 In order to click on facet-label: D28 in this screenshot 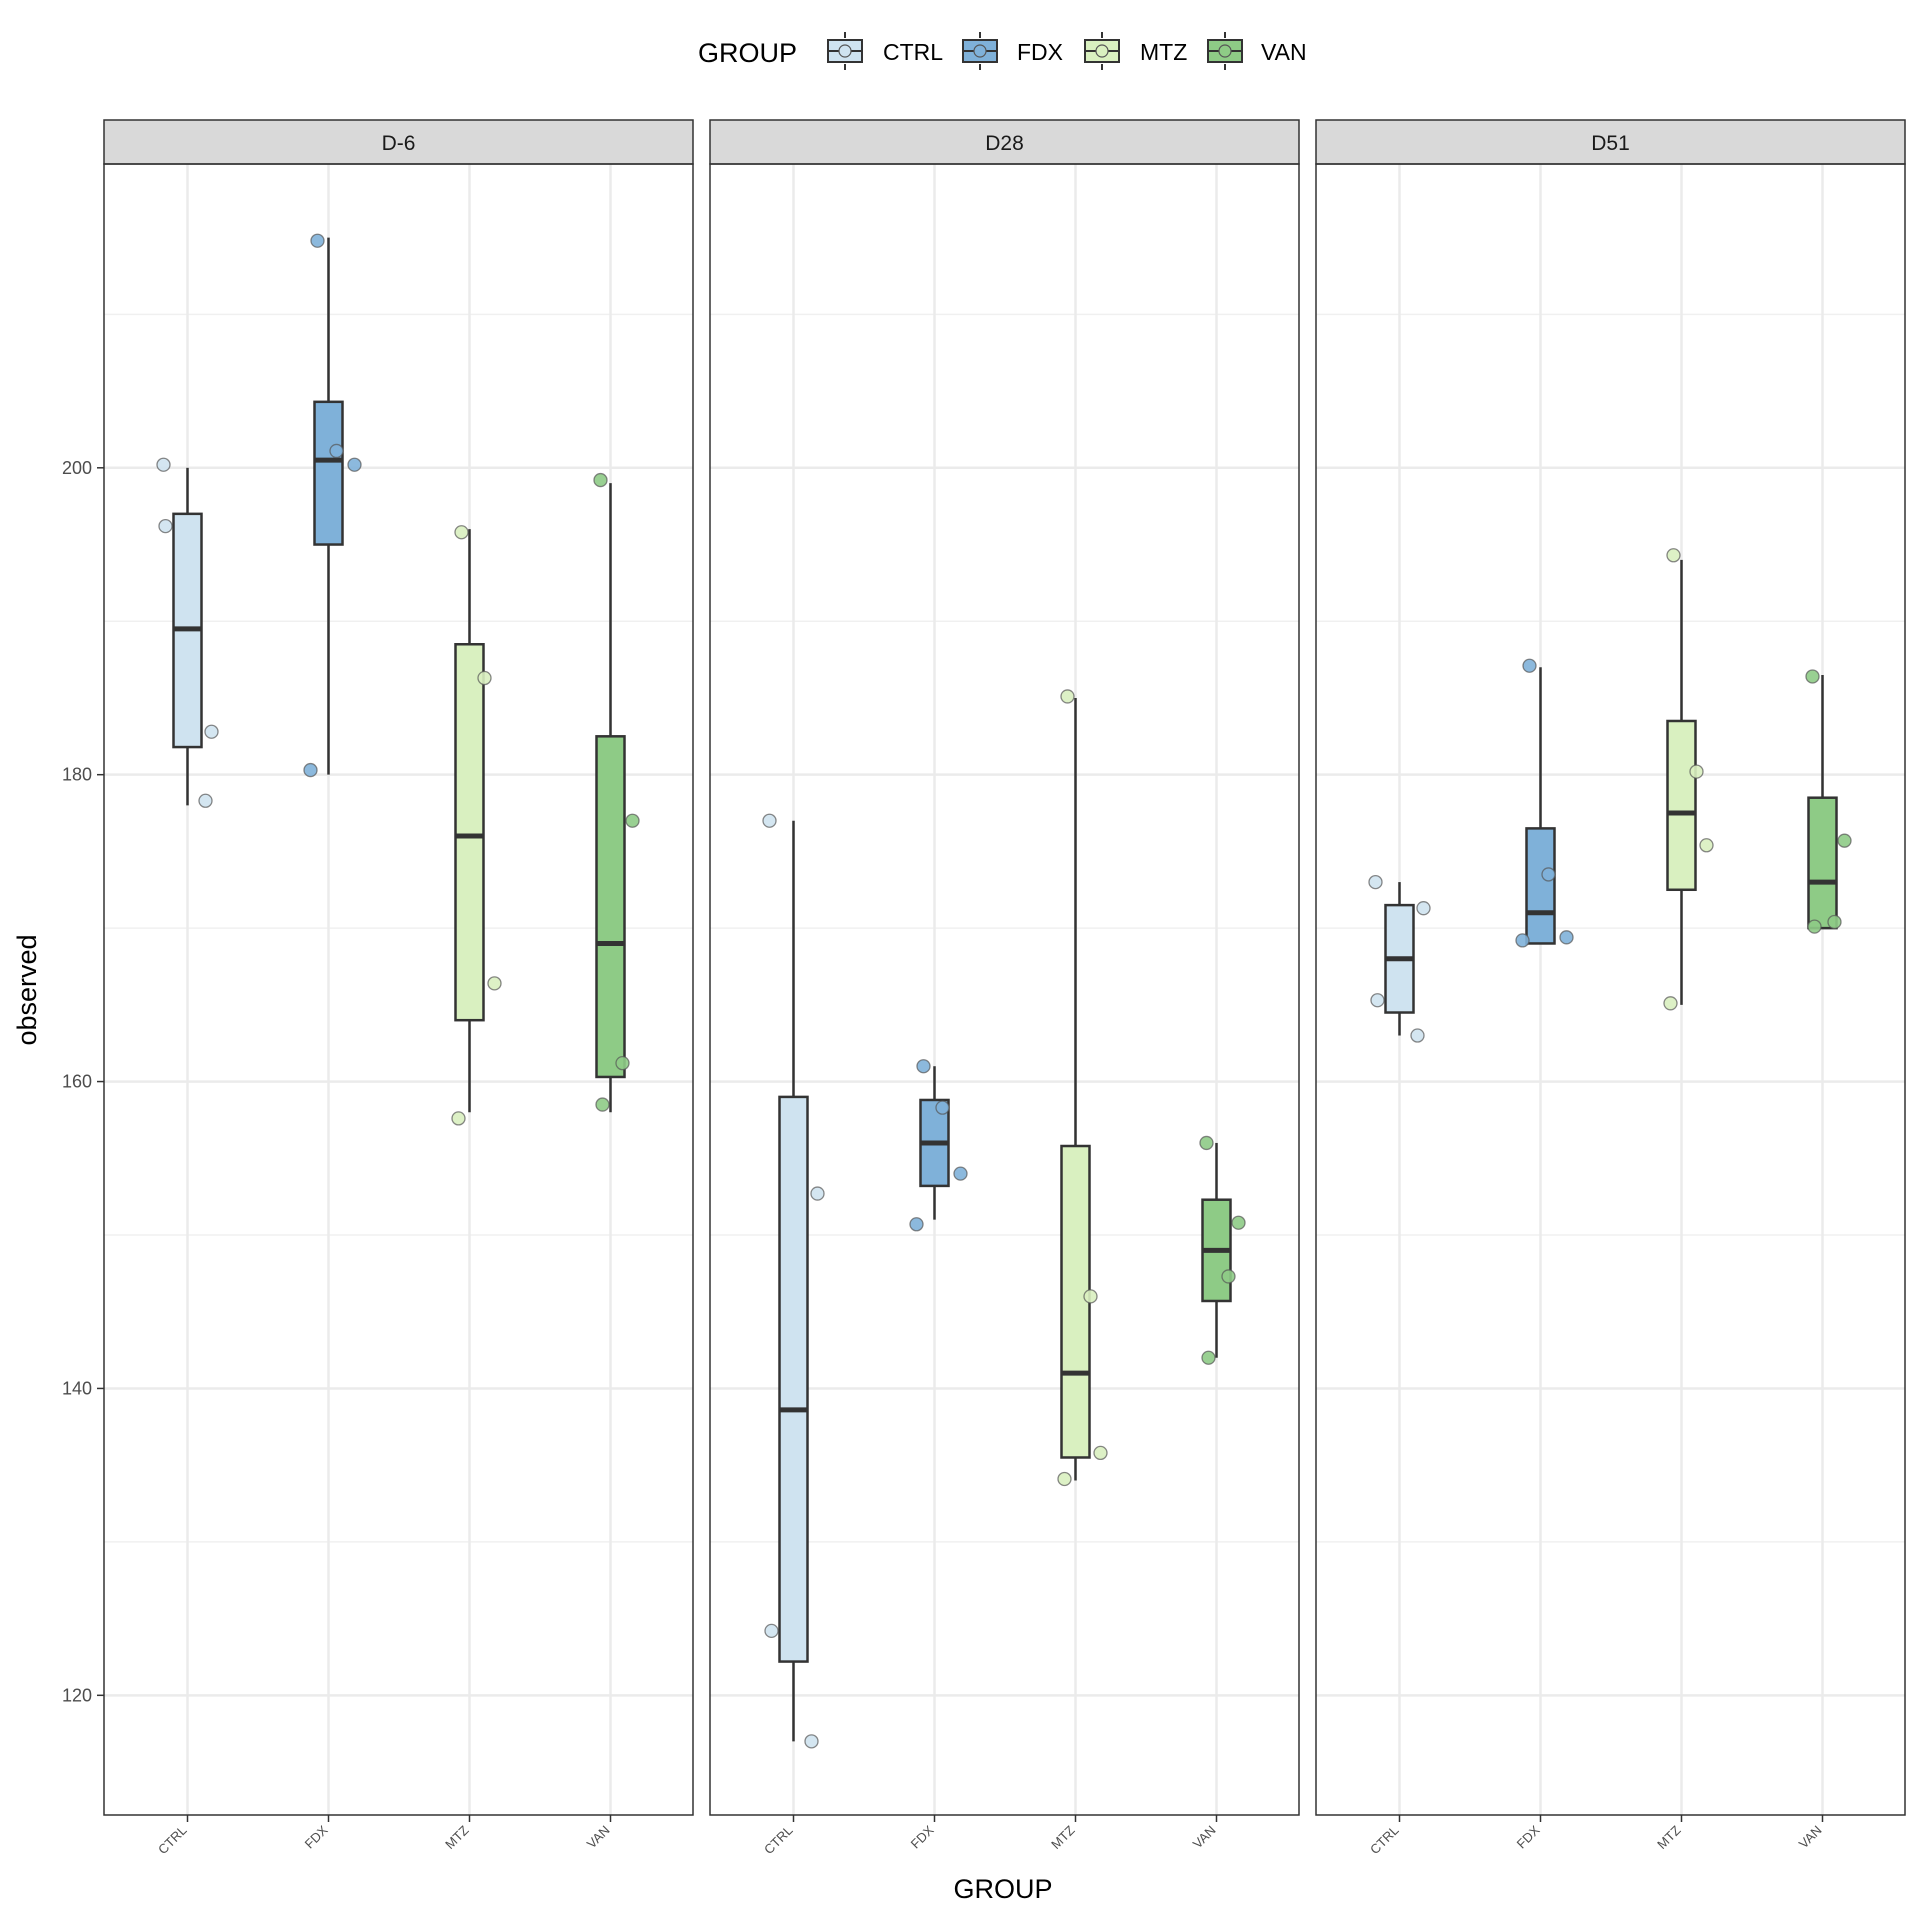, I will do `click(1004, 143)`.